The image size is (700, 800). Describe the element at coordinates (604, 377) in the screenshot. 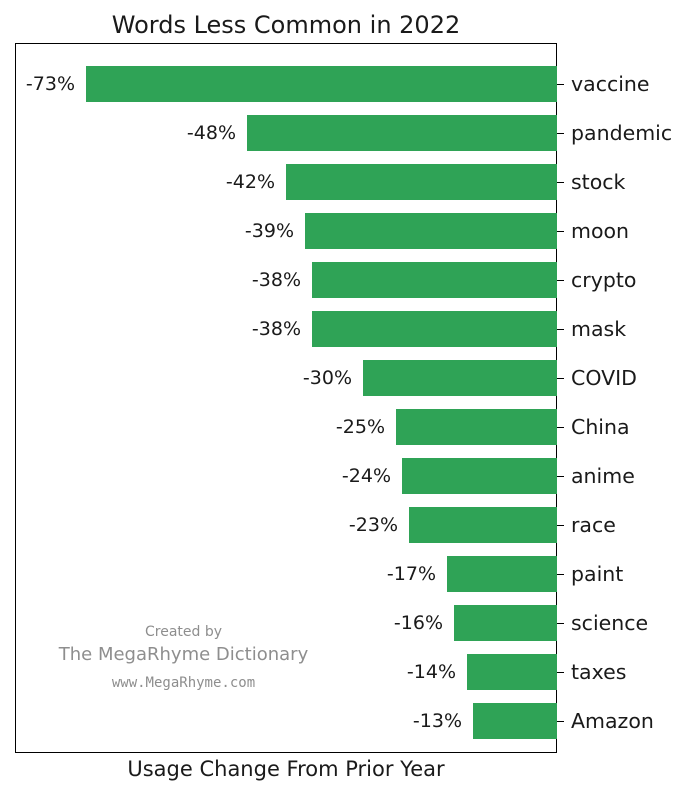

I see `category-label: COVID` at that location.